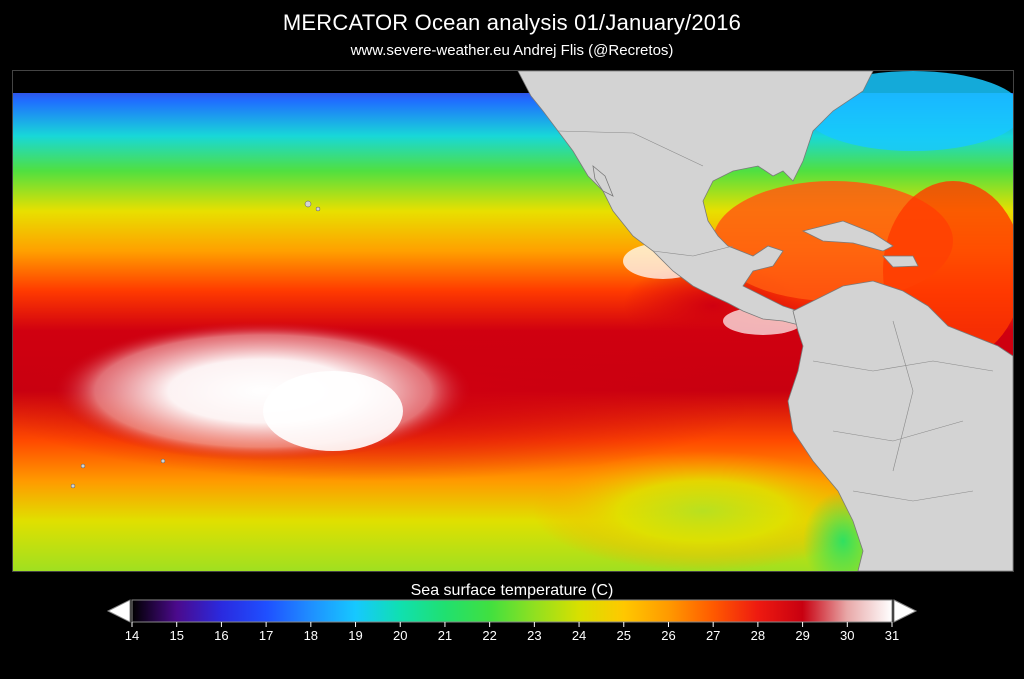 Image resolution: width=1024 pixels, height=679 pixels. What do you see at coordinates (758, 635) in the screenshot?
I see `colorbar-tick-label: 28` at bounding box center [758, 635].